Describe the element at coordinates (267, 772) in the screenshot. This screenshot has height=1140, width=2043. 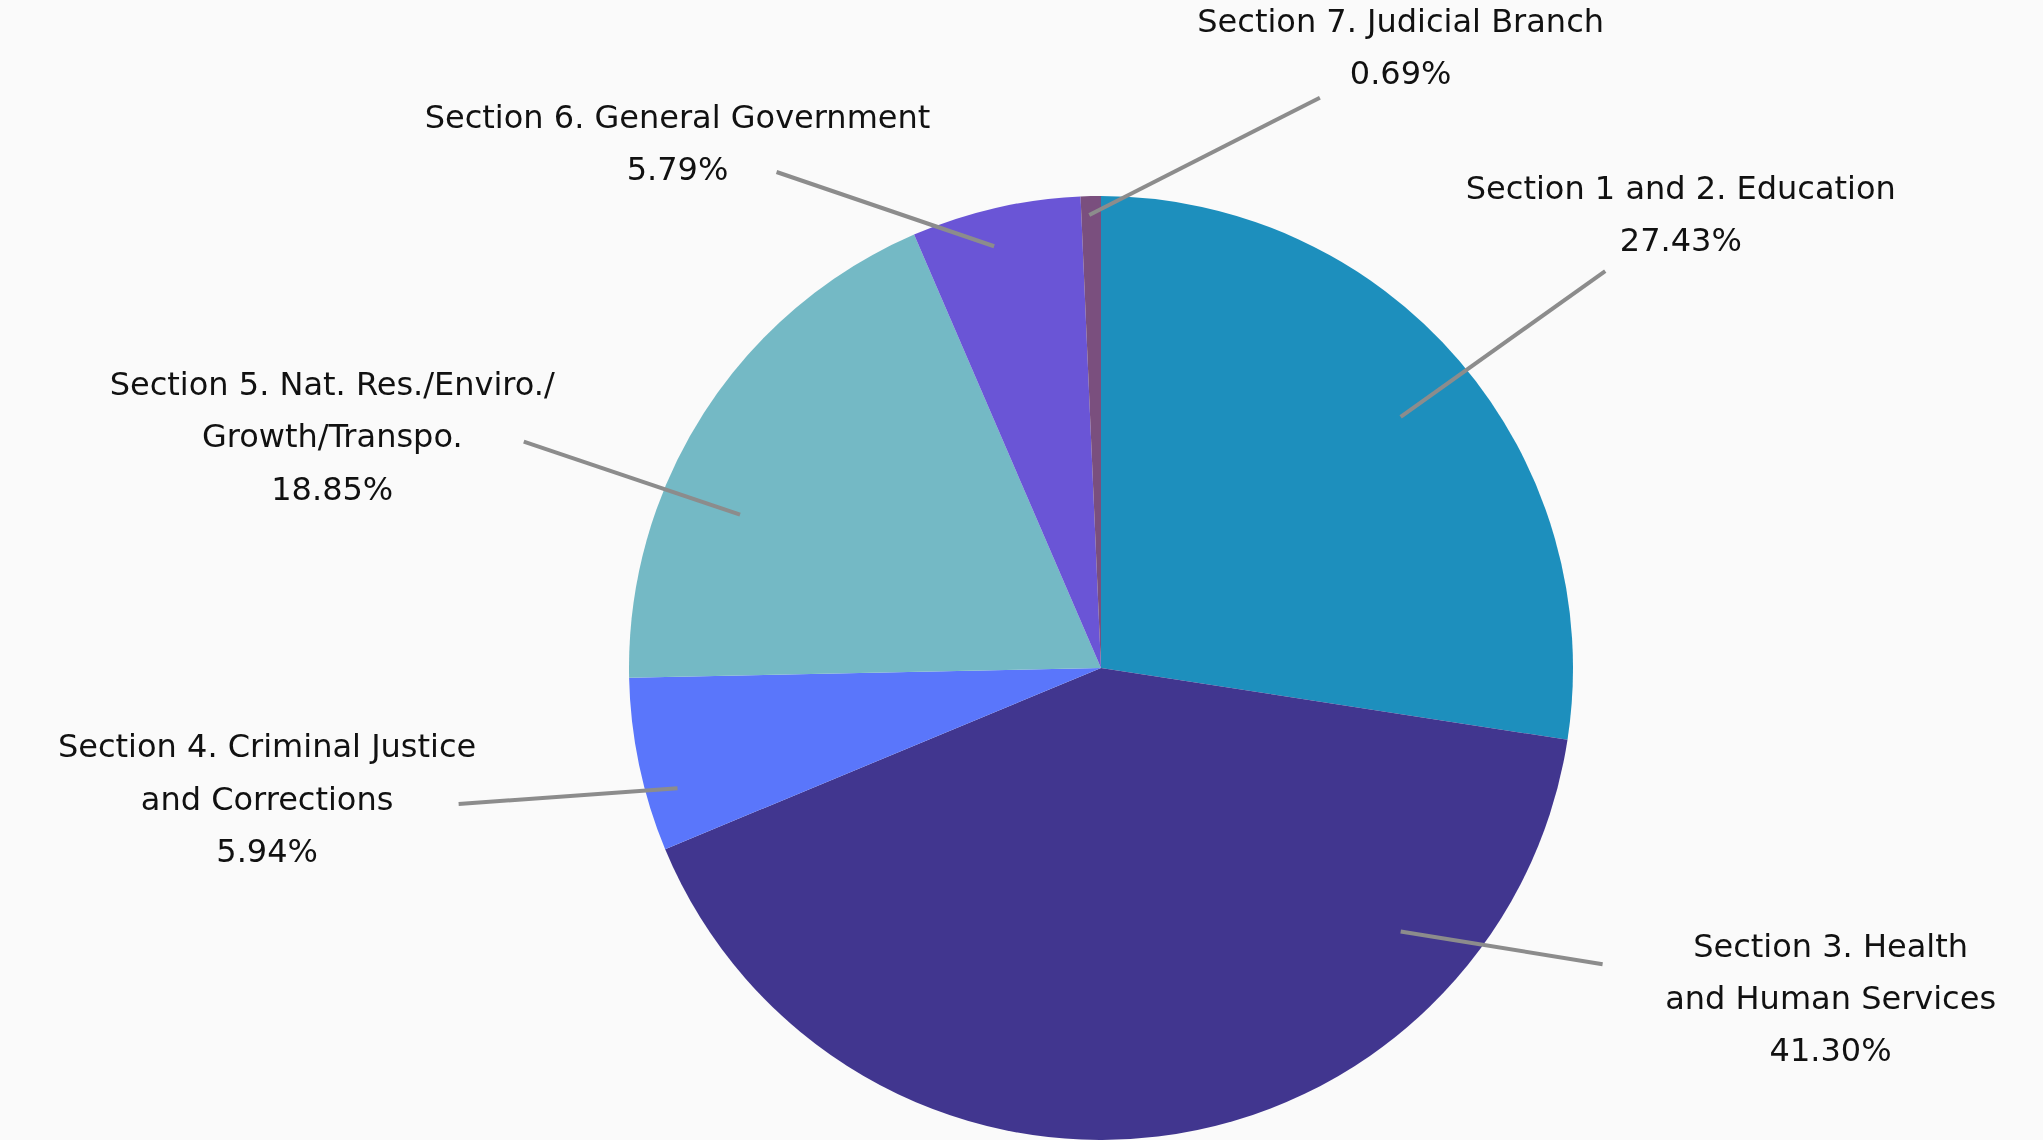
I see `slice-label: Section 4. Criminal Justice and Corrections` at that location.